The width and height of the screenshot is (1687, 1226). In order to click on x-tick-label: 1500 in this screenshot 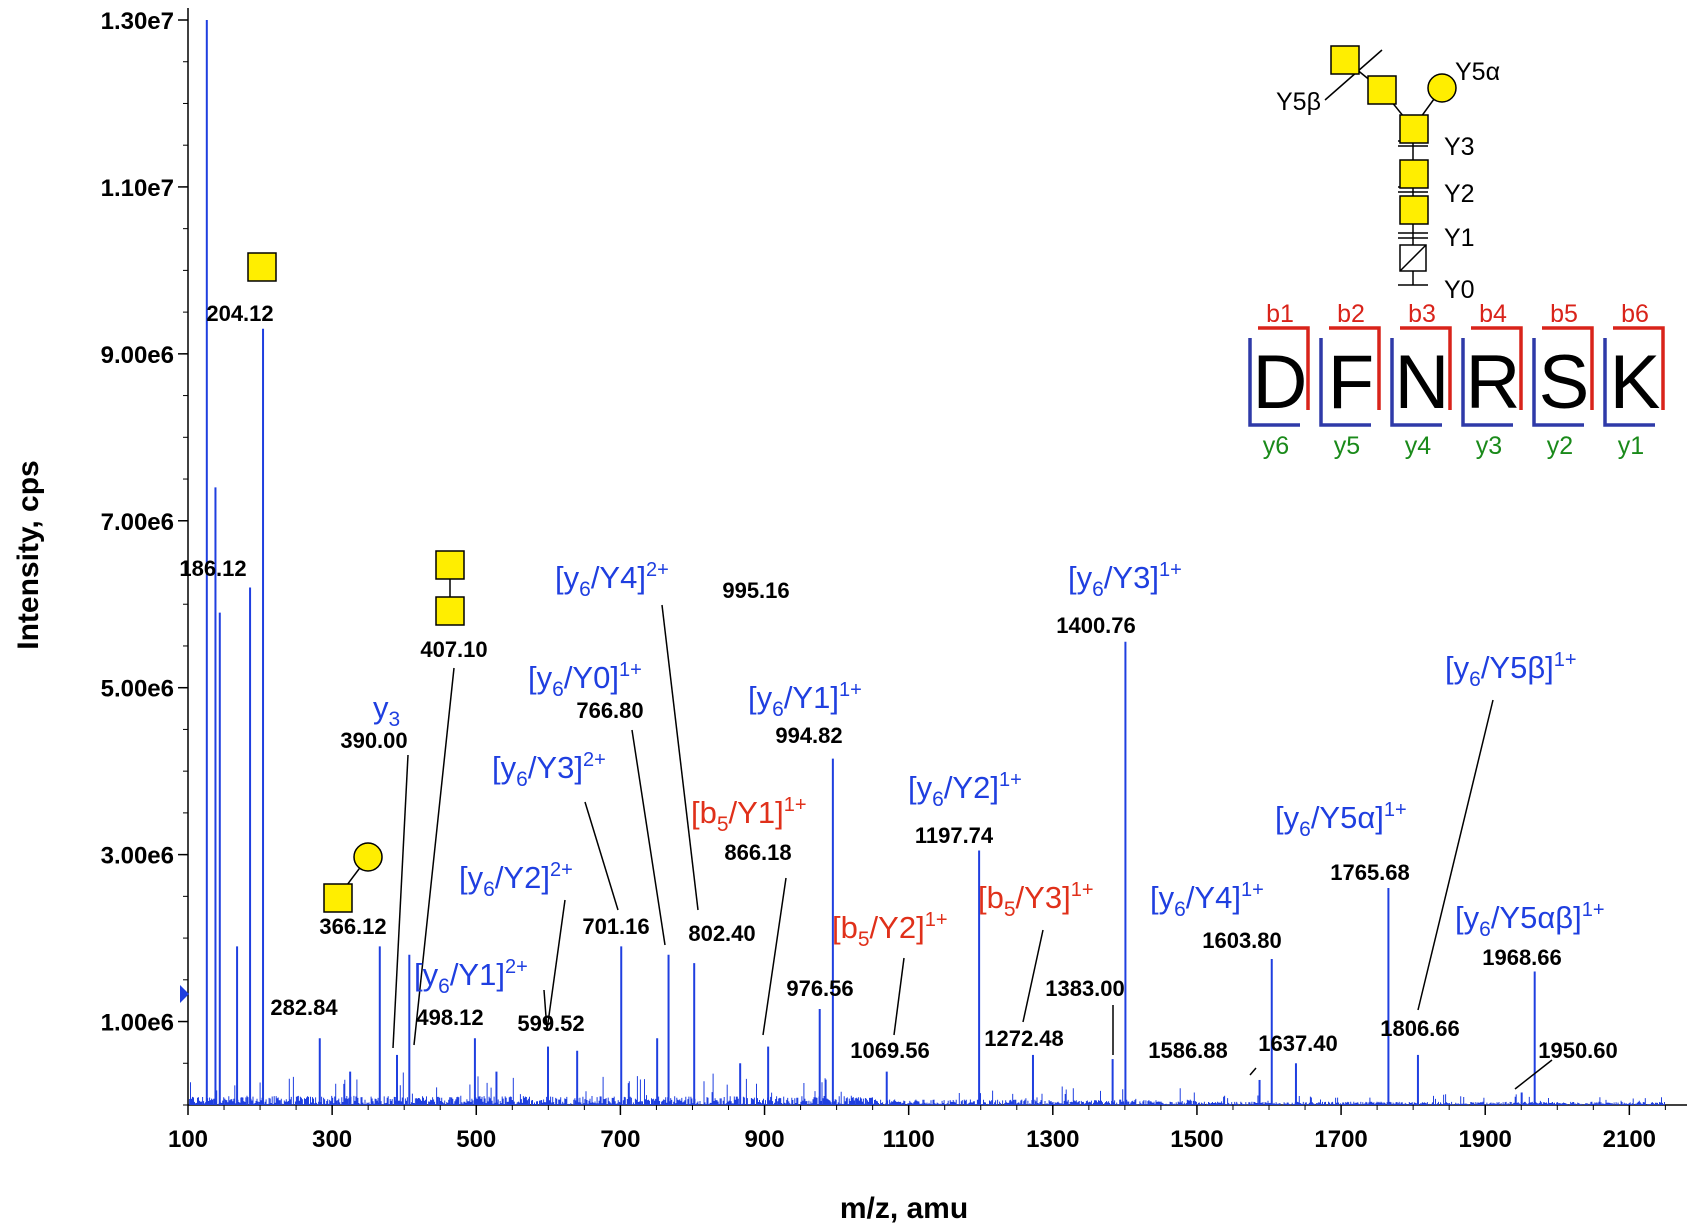, I will do `click(1196, 1139)`.